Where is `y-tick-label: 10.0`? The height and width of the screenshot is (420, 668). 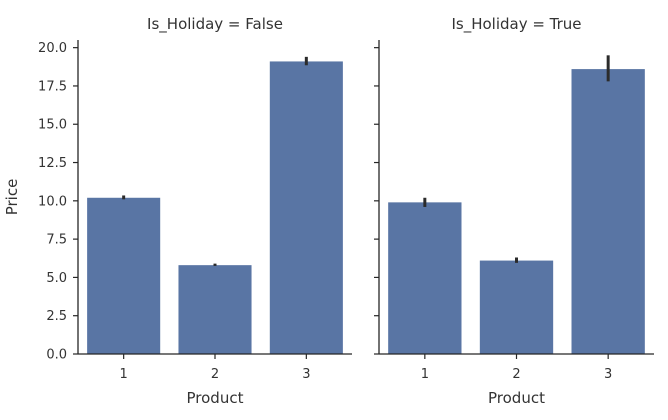
y-tick-label: 10.0 is located at coordinates (52, 201).